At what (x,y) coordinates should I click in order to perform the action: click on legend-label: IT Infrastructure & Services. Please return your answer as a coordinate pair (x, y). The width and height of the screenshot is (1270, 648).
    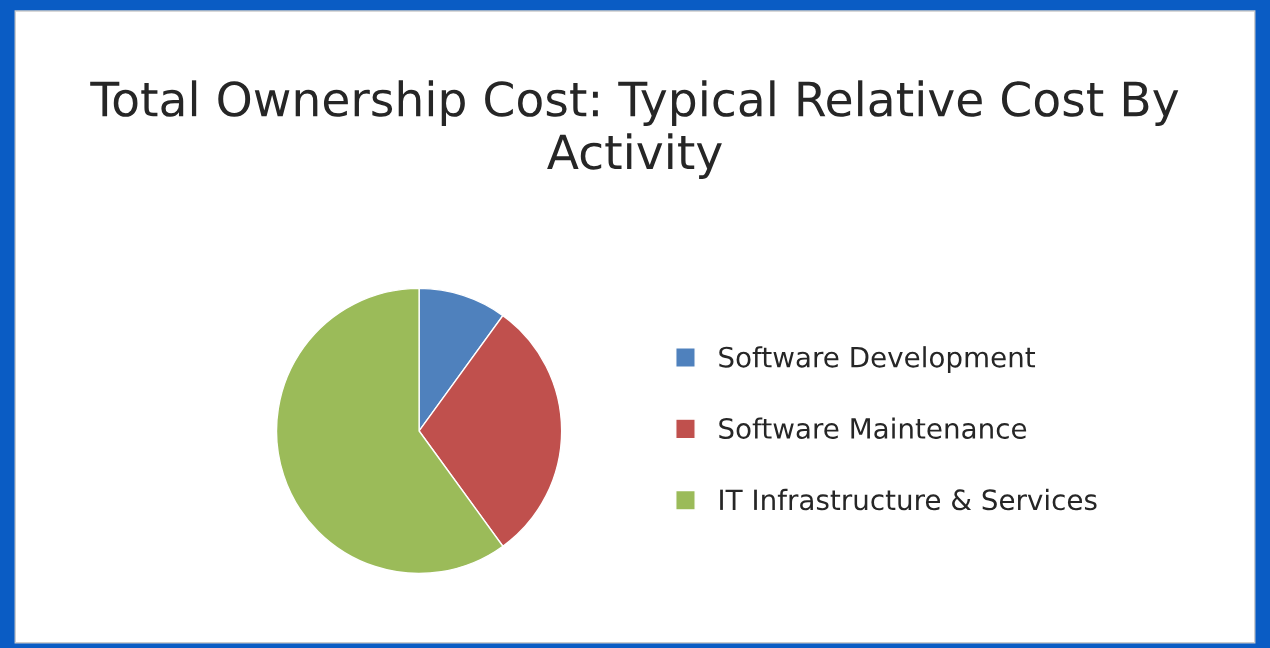
    Looking at the image, I should click on (908, 499).